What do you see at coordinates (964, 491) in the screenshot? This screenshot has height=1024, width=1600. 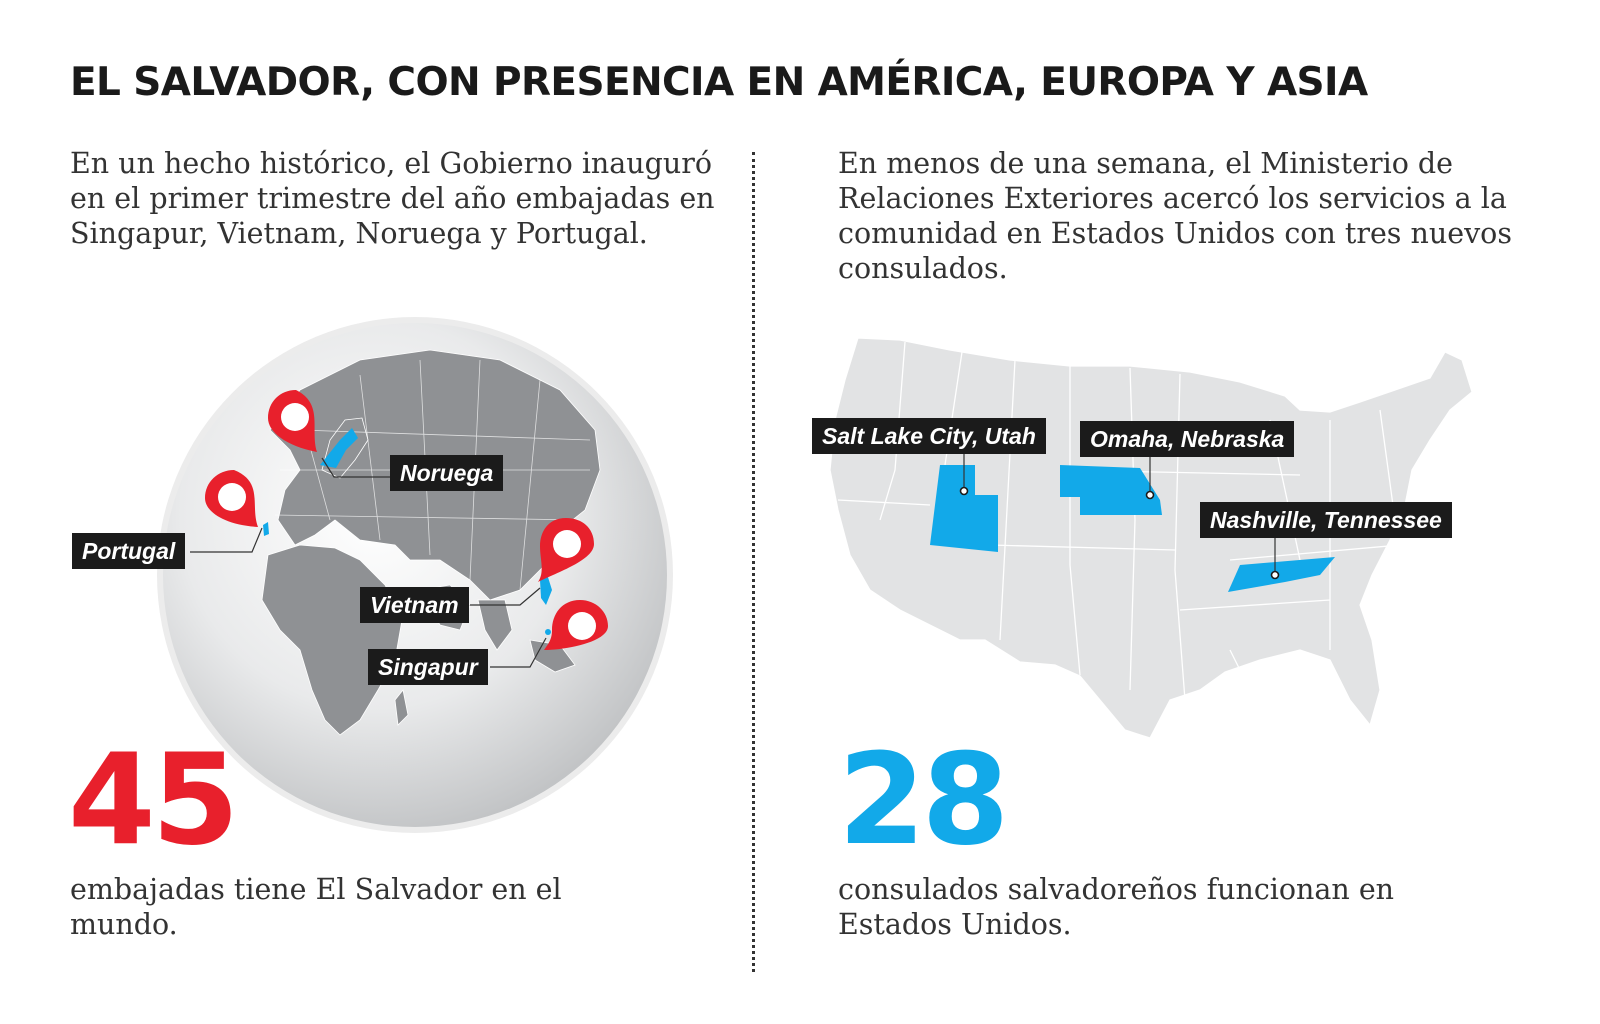 I see `salt-lake-city-dot` at bounding box center [964, 491].